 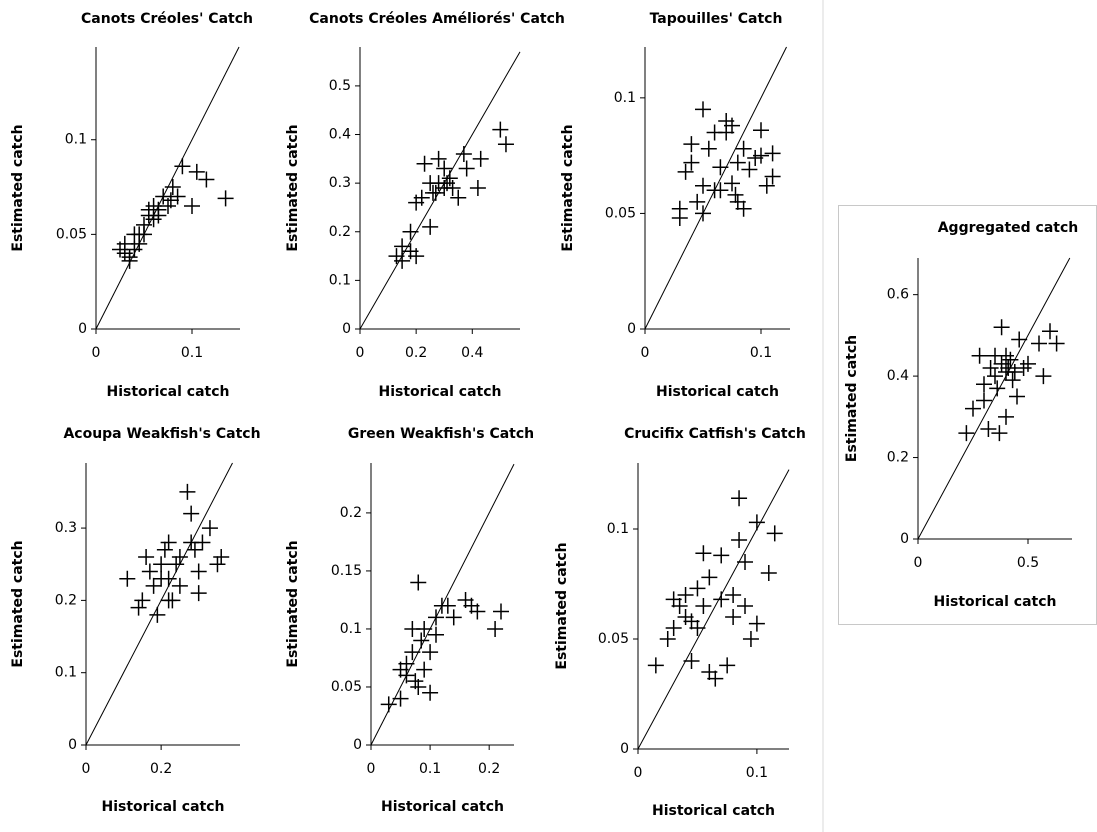 What do you see at coordinates (761, 353) in the screenshot?
I see `x-tick-label: 0.1` at bounding box center [761, 353].